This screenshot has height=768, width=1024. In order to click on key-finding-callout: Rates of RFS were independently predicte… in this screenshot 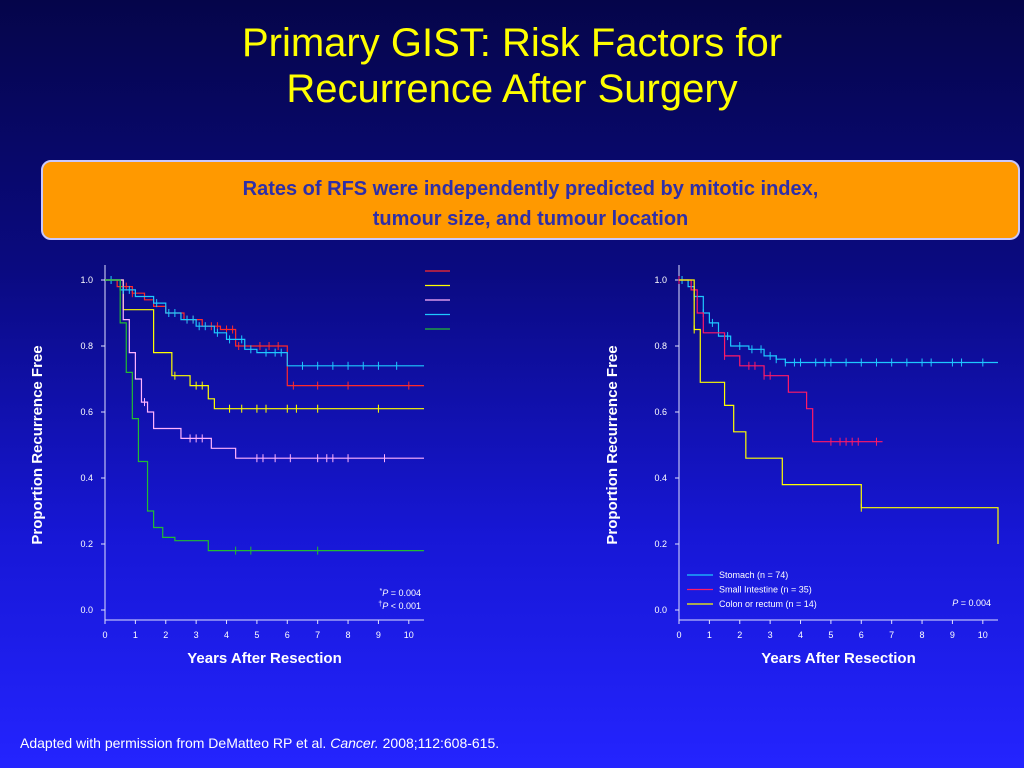, I will do `click(530, 200)`.